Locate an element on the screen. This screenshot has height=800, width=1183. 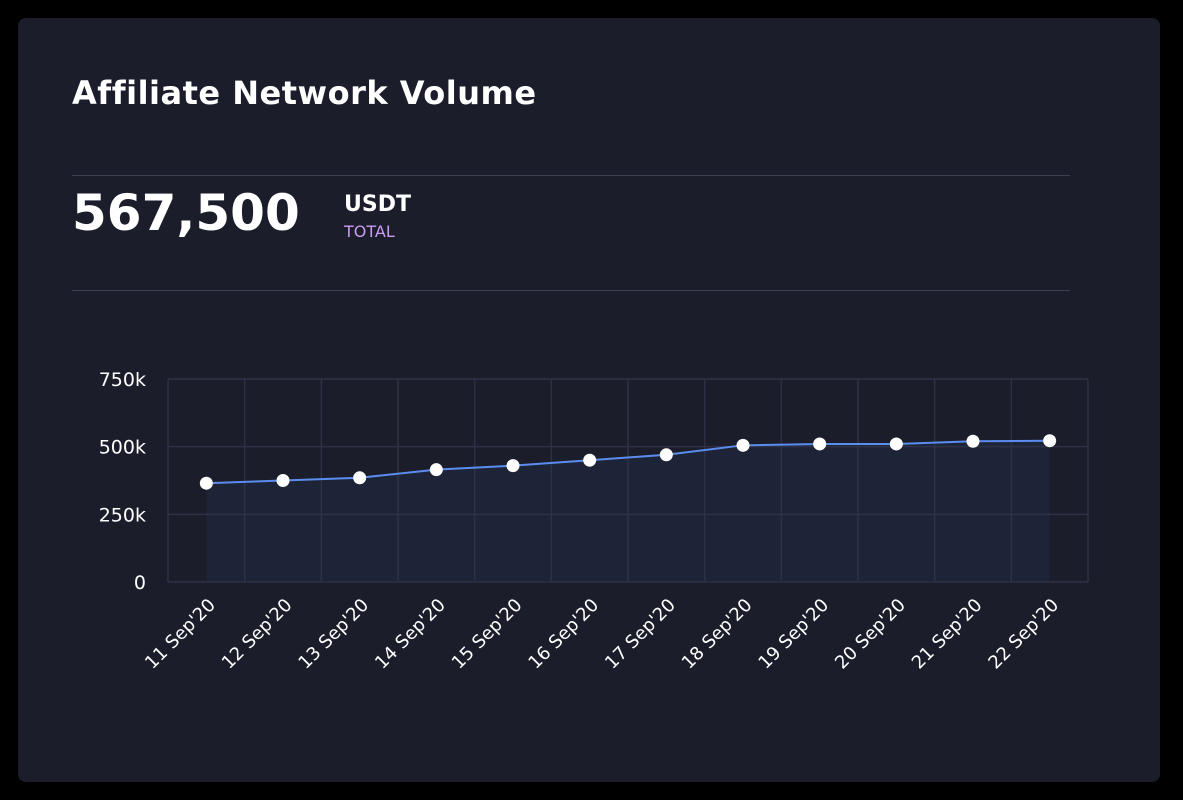
series-line is located at coordinates (628, 462).